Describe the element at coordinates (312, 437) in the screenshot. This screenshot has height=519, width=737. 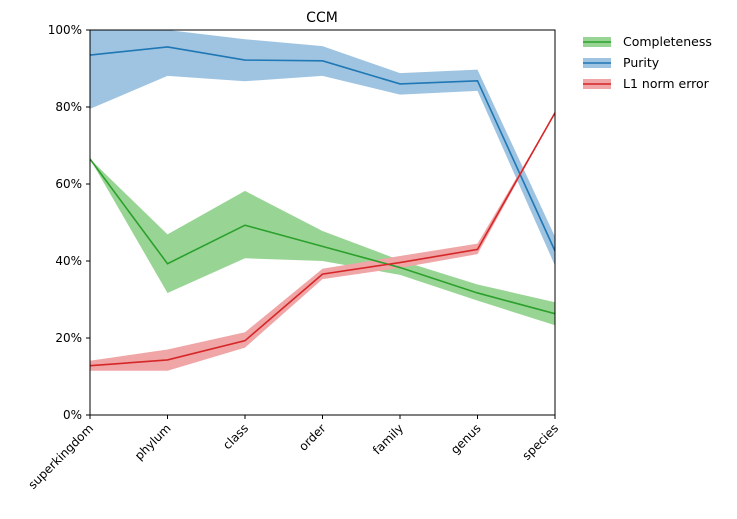
I see `x-tick-label: order` at that location.